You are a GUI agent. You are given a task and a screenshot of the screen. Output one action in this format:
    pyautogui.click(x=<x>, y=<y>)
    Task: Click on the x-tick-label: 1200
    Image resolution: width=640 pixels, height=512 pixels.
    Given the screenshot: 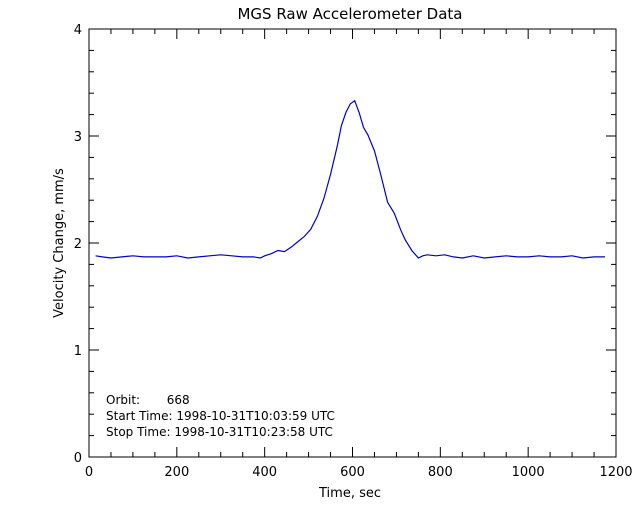 What is the action you would take?
    pyautogui.click(x=615, y=472)
    